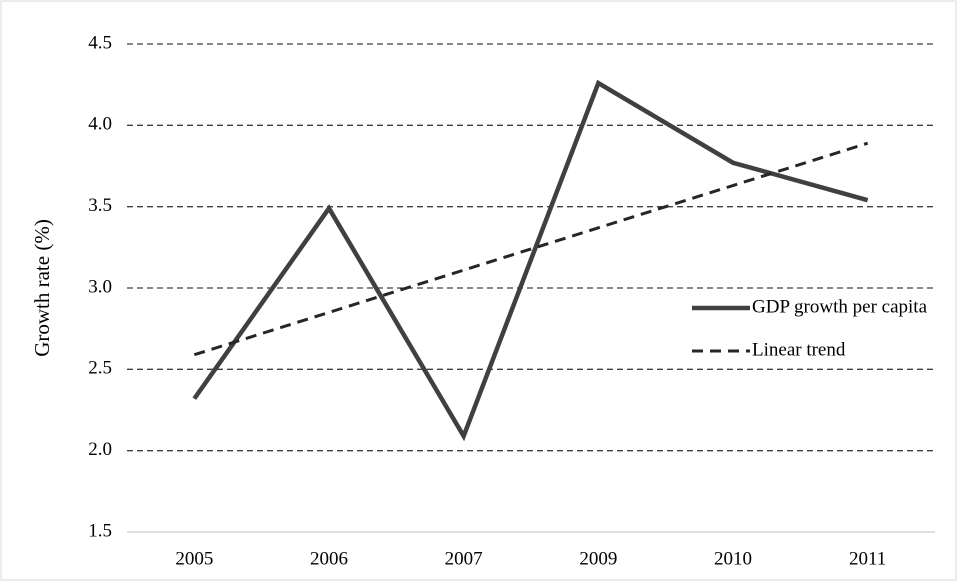 The height and width of the screenshot is (581, 957). What do you see at coordinates (733, 558) in the screenshot?
I see `x-tick-label: 2010` at bounding box center [733, 558].